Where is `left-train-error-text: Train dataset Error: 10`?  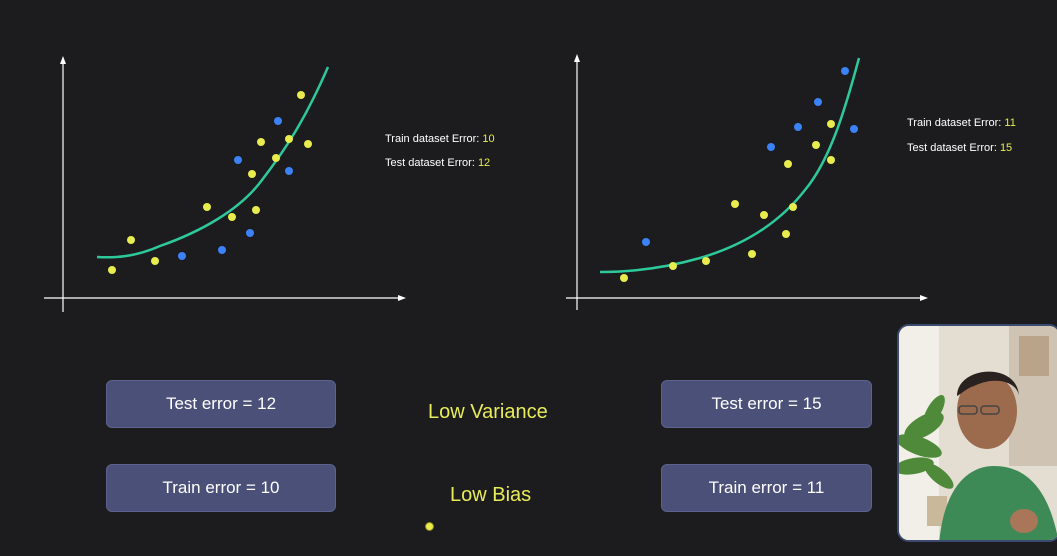
left-train-error-text: Train dataset Error: 10 is located at coordinates (440, 139).